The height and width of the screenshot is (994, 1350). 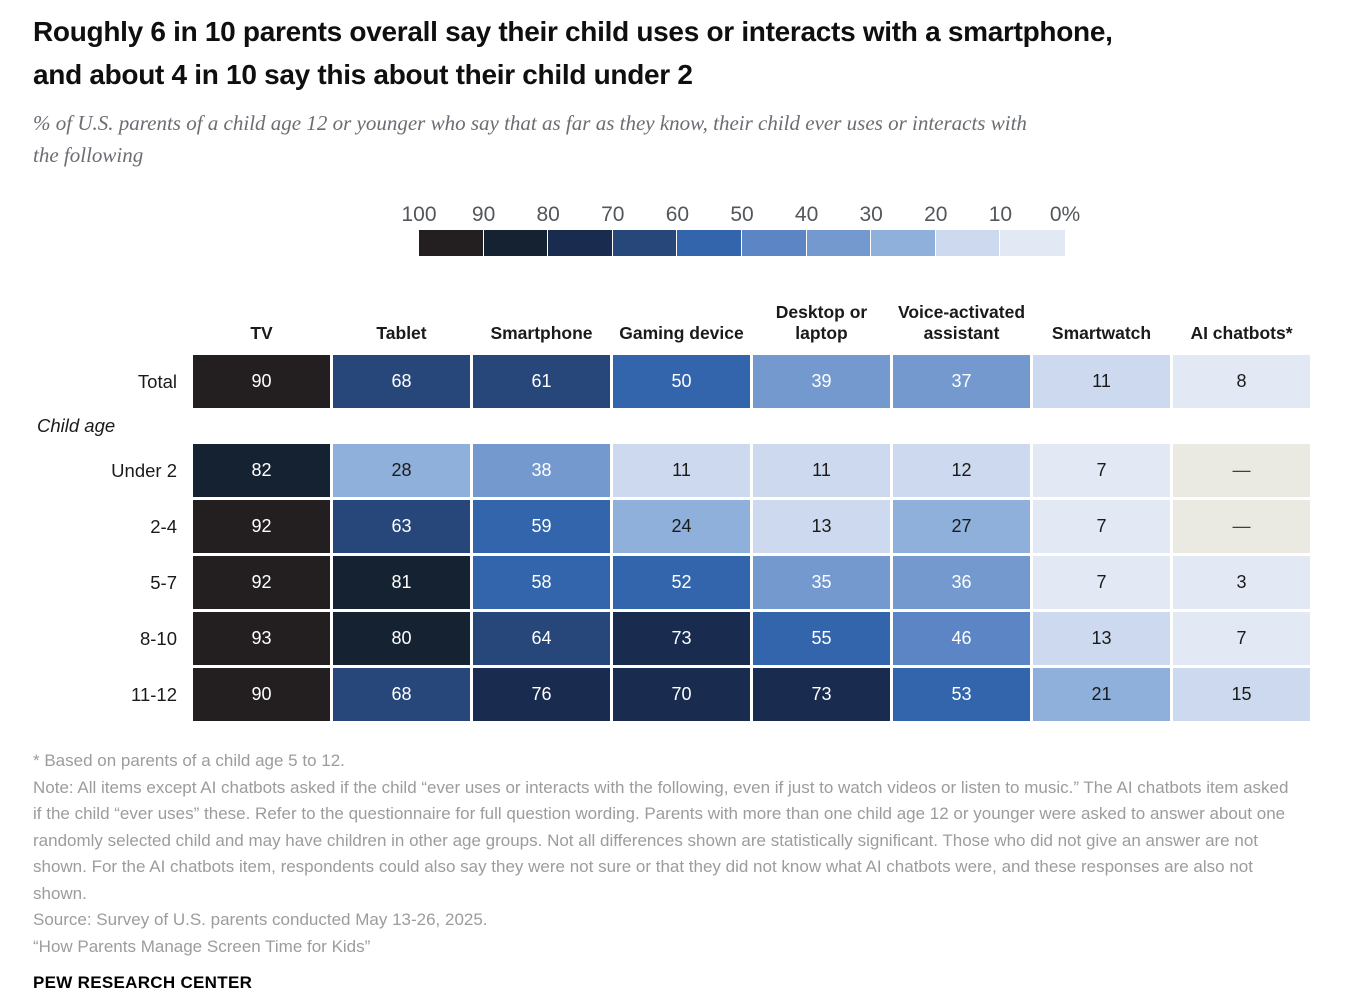 What do you see at coordinates (548, 214) in the screenshot?
I see `legend-tick-label: 80` at bounding box center [548, 214].